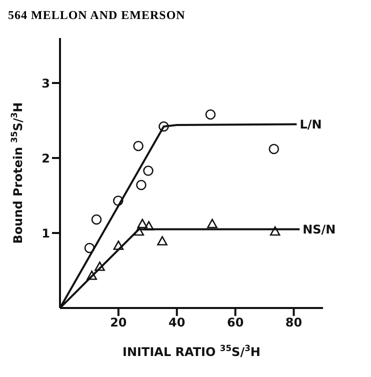  I want to click on x-axis-title: INITIAL RATIO $^{35}$S/$^{3}$H, so click(191, 351).